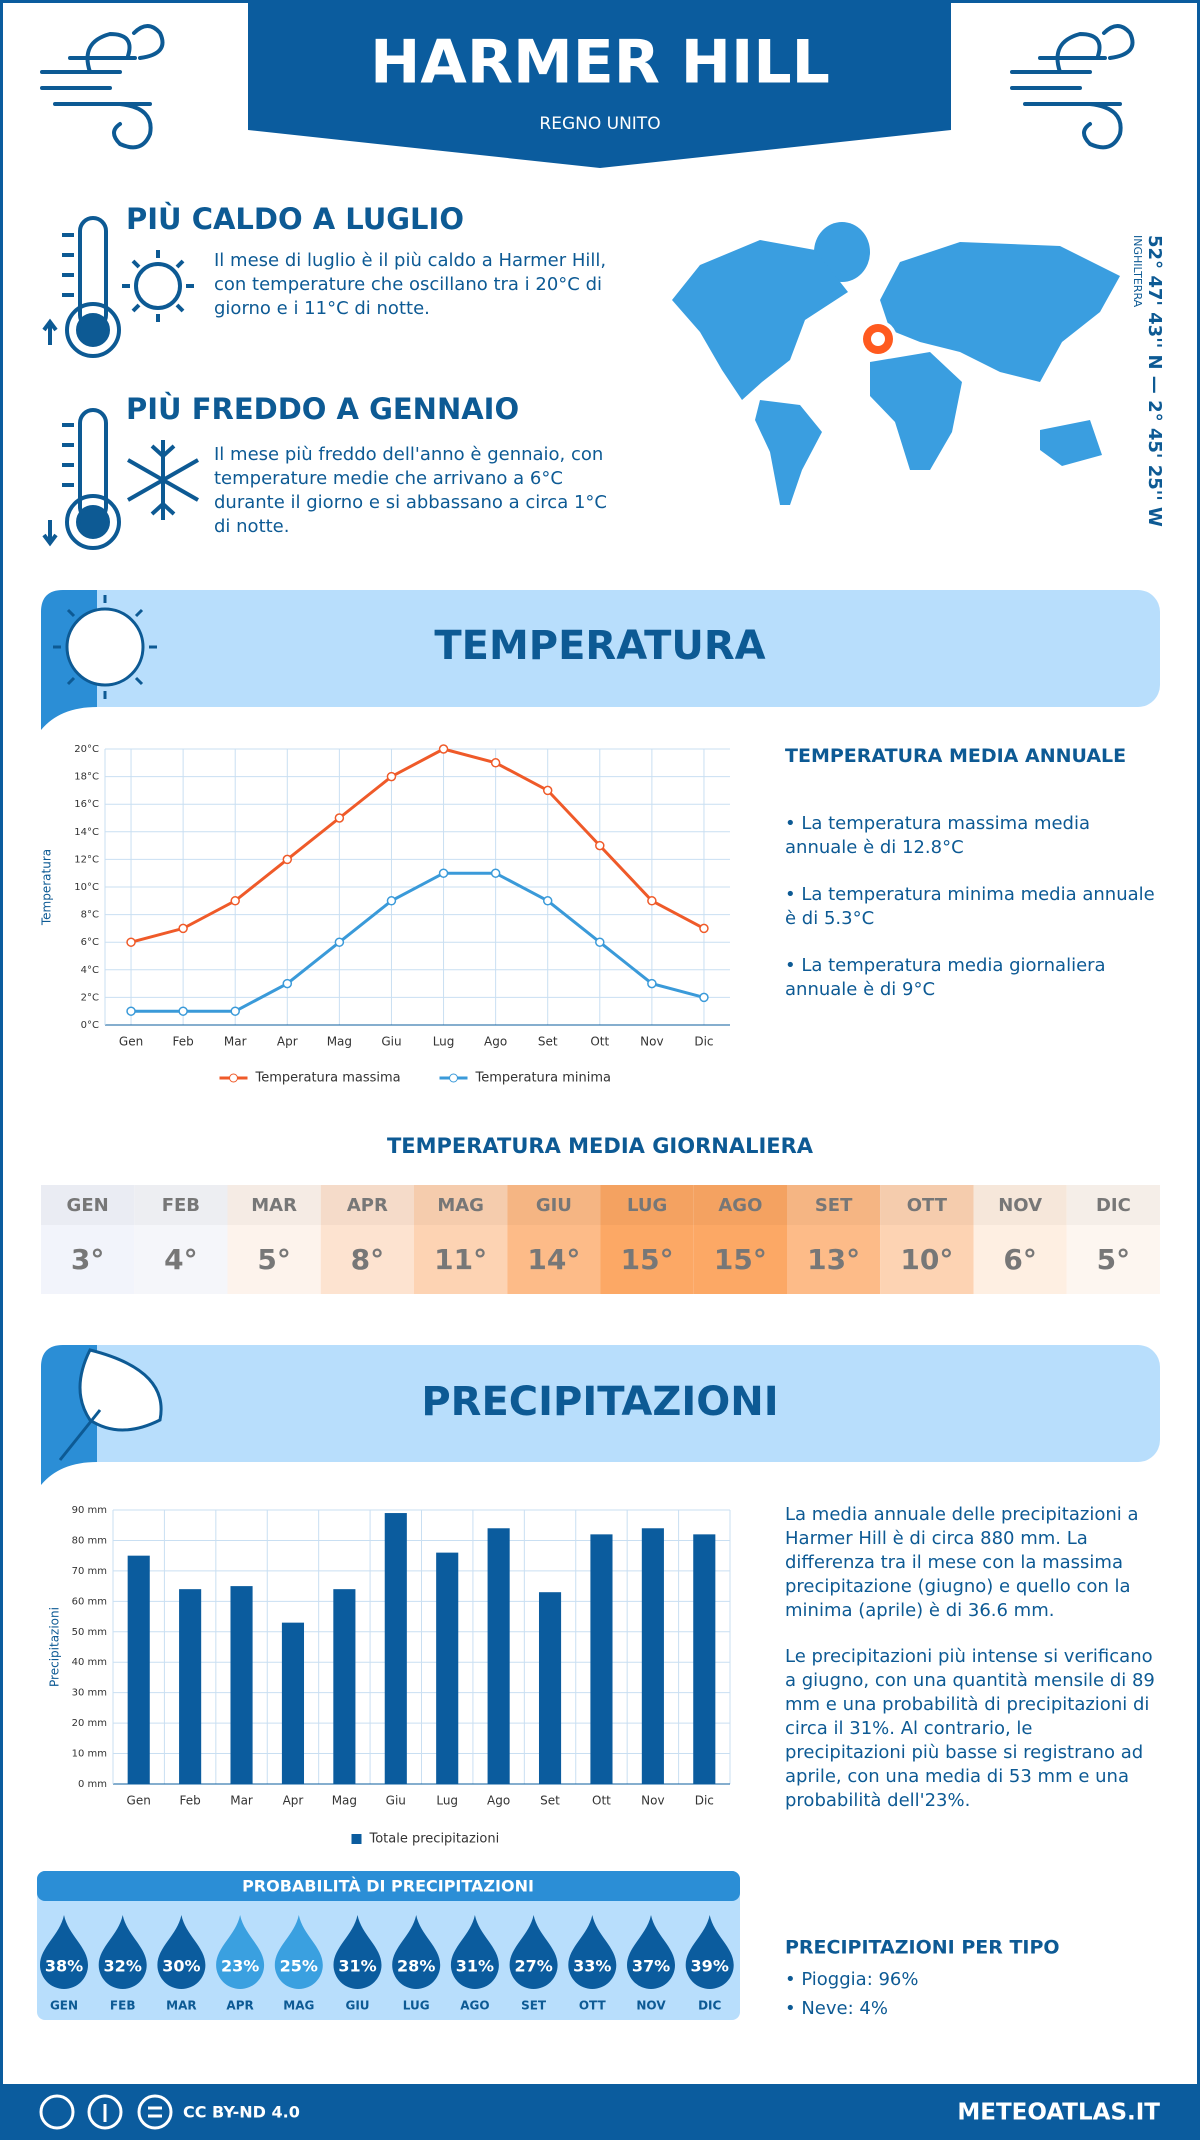 This screenshot has height=2140, width=1200. What do you see at coordinates (89, 1693) in the screenshot?
I see `y-tick-label: 30 mm` at bounding box center [89, 1693].